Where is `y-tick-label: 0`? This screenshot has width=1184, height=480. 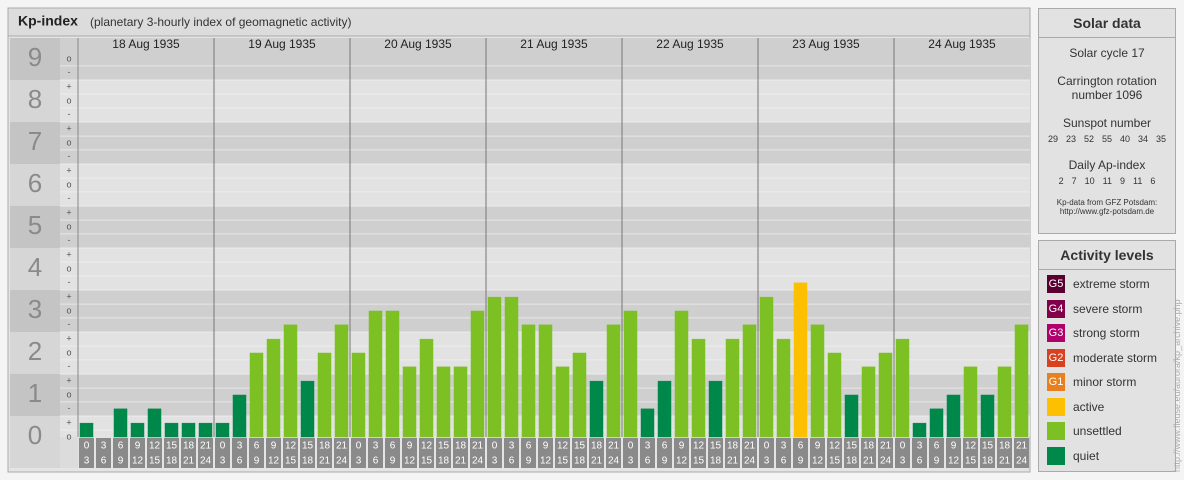
y-tick-label: 0 is located at coordinates (35, 435).